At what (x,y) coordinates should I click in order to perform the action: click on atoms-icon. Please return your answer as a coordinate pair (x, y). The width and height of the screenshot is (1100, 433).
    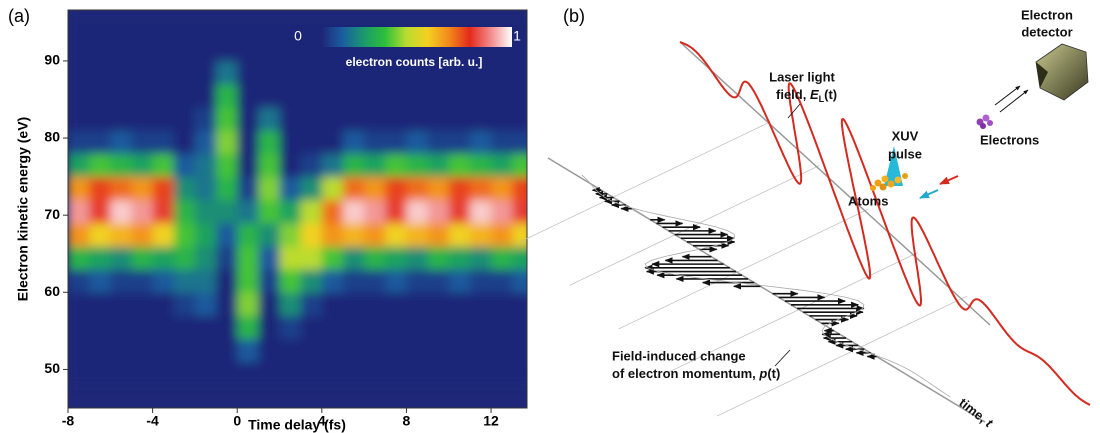
    Looking at the image, I should click on (889, 182).